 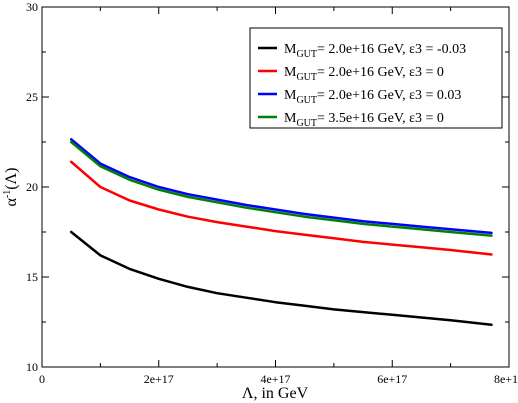 I want to click on legend-label-1: MGUT= 2.0e+16 GeV, ε3 = -0.03, so click(x=375, y=51).